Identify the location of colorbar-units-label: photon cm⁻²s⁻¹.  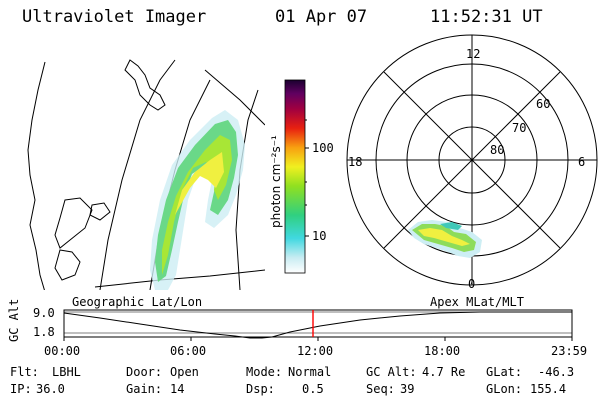
(276, 181).